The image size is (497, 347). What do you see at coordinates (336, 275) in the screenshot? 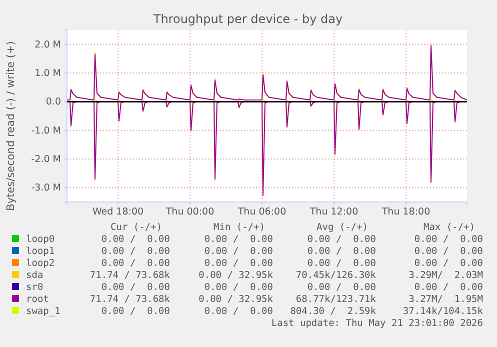
I see `text: 70.45k/126.30k` at bounding box center [336, 275].